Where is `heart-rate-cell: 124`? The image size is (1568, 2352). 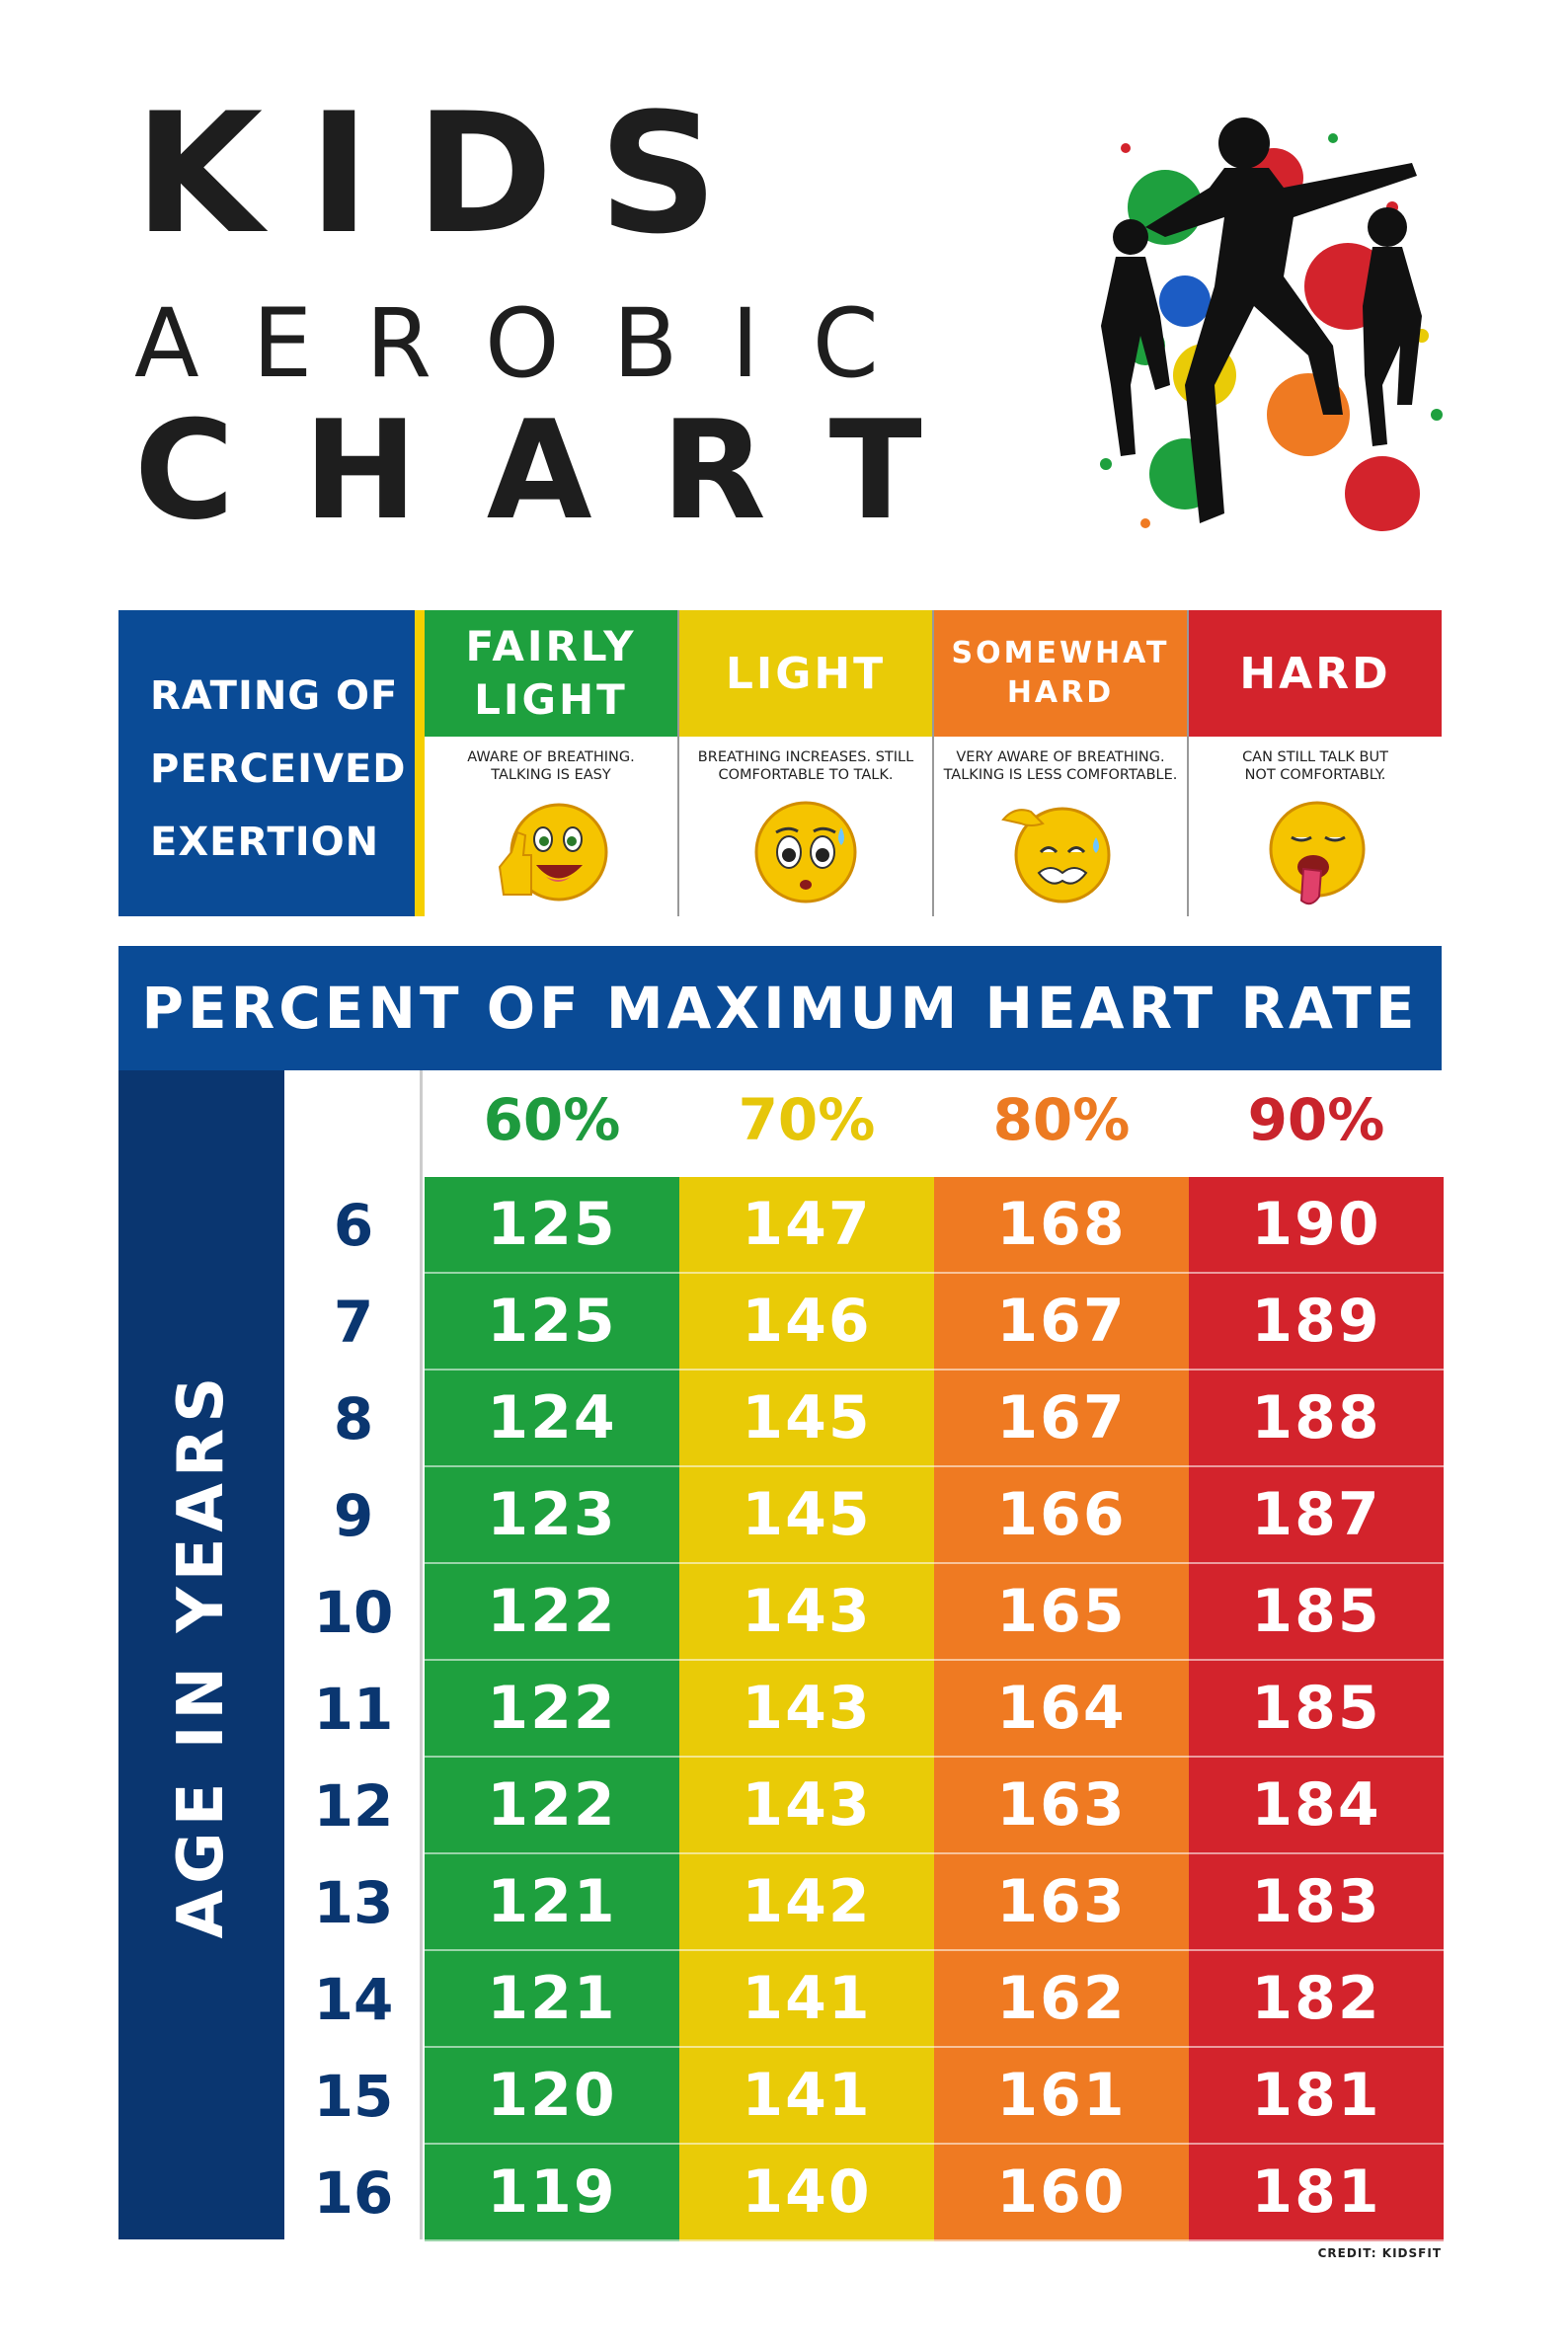 heart-rate-cell: 124 is located at coordinates (552, 1419).